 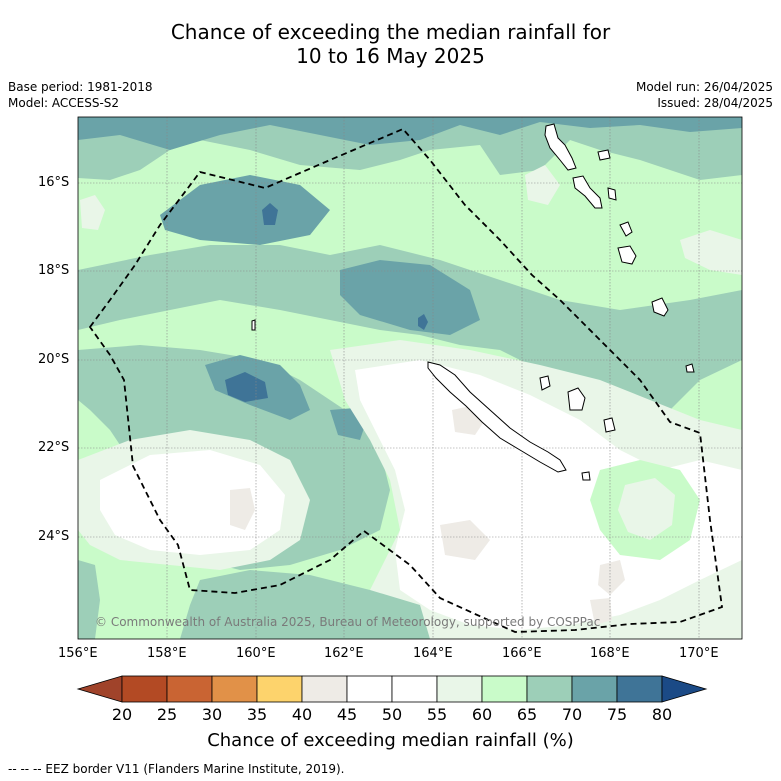 What do you see at coordinates (497, 417) in the screenshot?
I see `new-caledonia-island` at bounding box center [497, 417].